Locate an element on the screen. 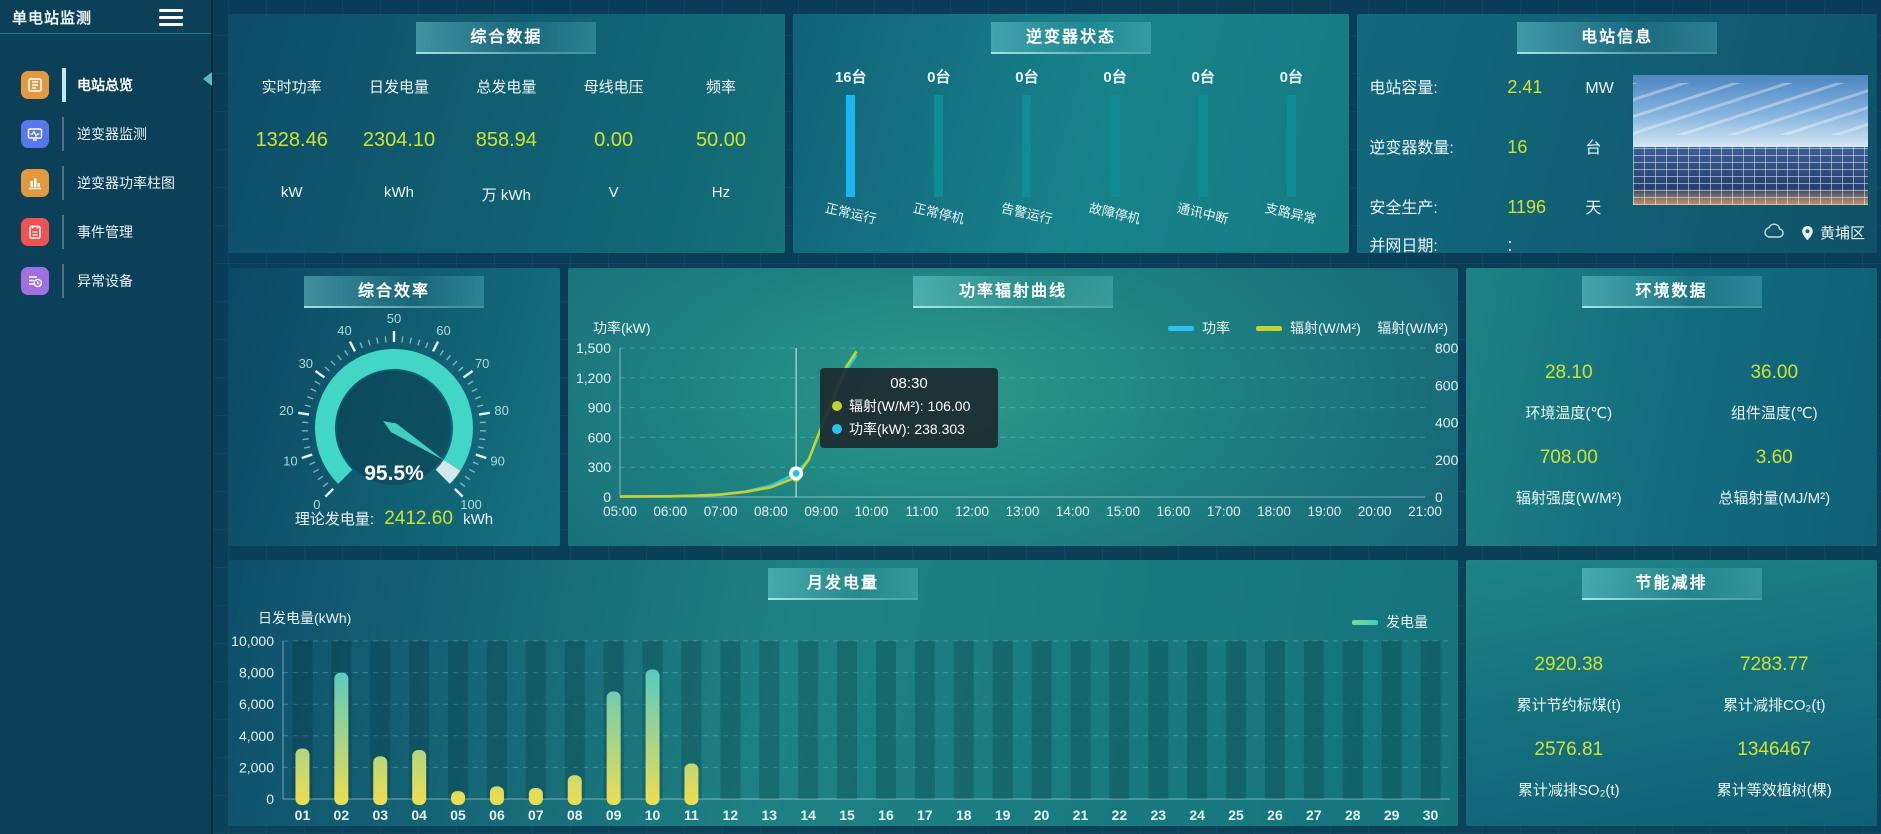  stat-value: 7283.77 is located at coordinates (1774, 664).